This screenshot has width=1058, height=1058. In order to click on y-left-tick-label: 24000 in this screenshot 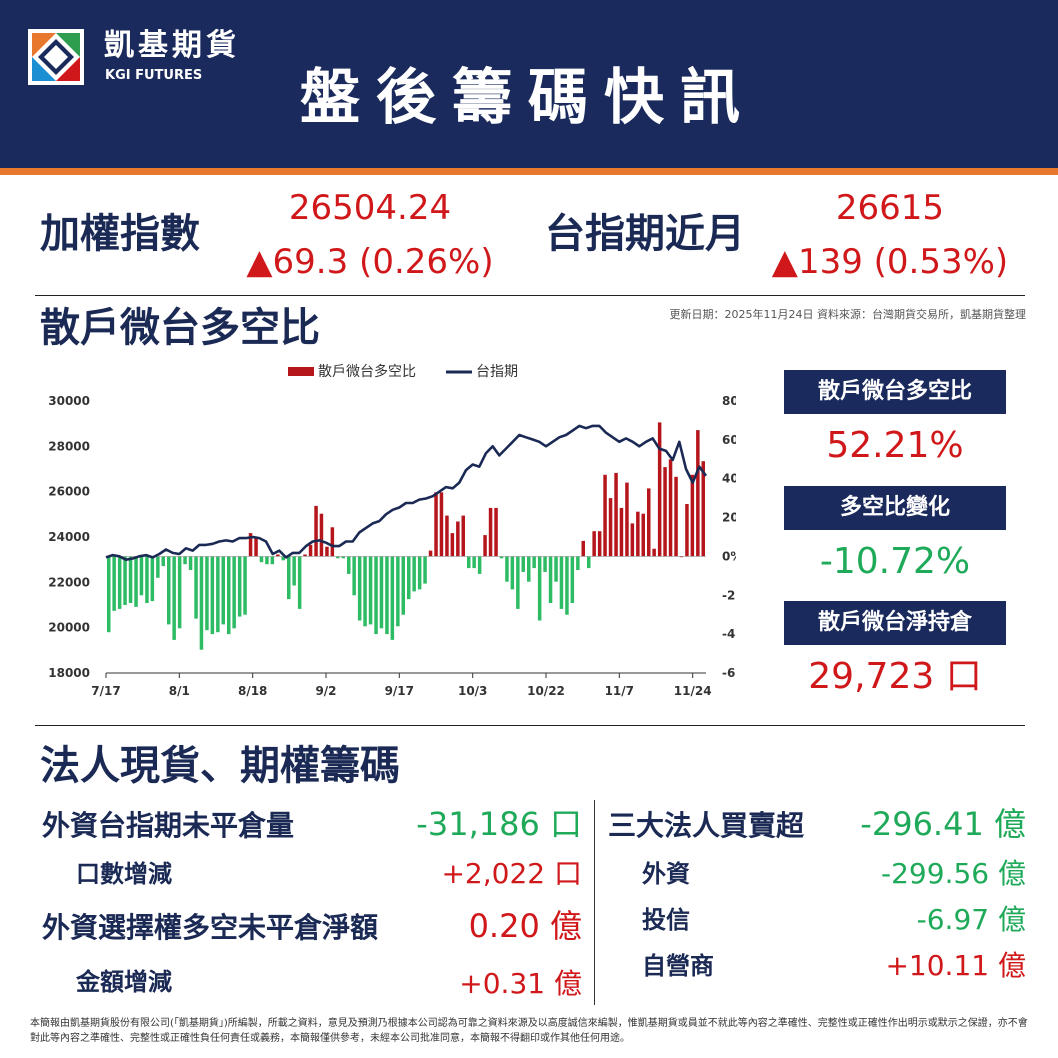, I will do `click(69, 537)`.